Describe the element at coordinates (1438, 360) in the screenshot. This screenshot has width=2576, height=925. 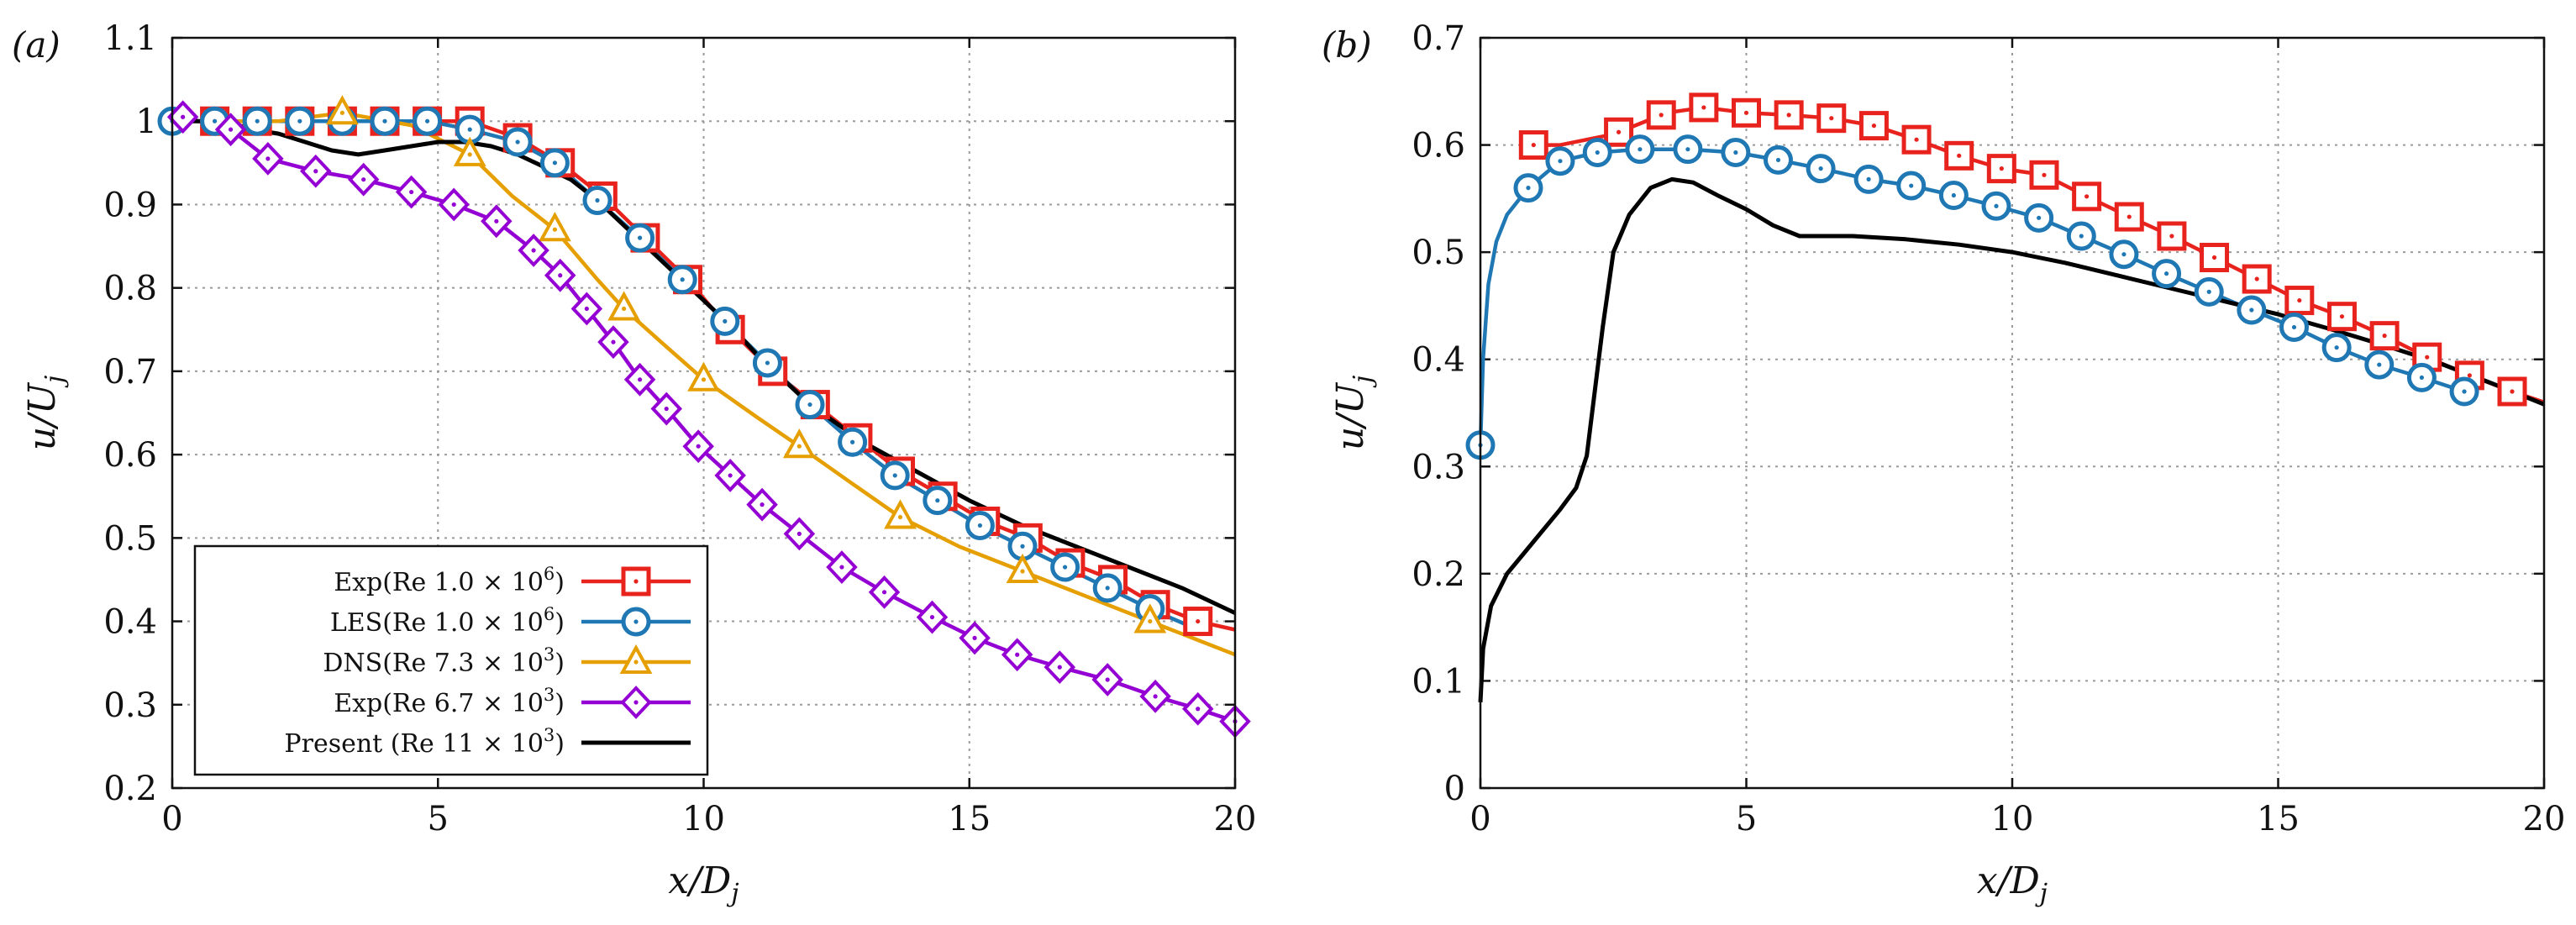
I see `panel-b-ytick-label: 0.4` at that location.